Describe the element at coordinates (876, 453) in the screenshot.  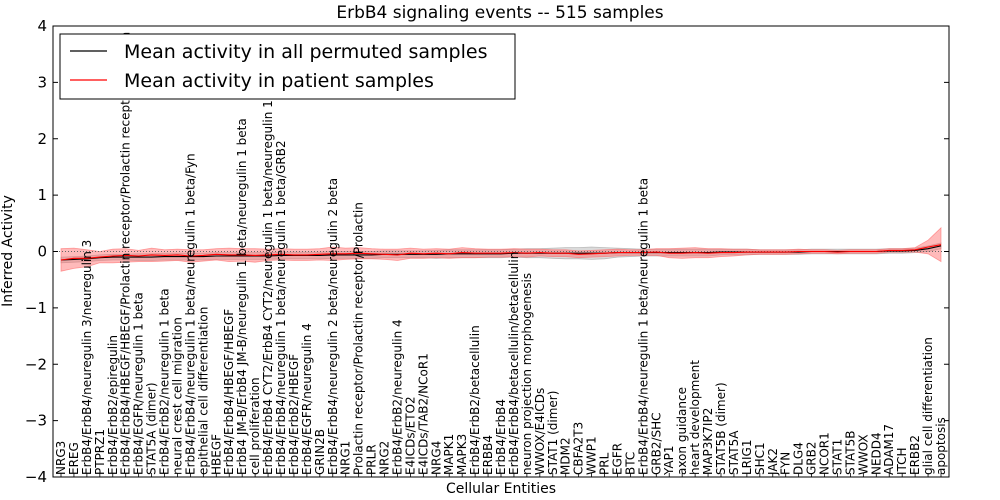
I see `x-category-label: NEDD4` at that location.